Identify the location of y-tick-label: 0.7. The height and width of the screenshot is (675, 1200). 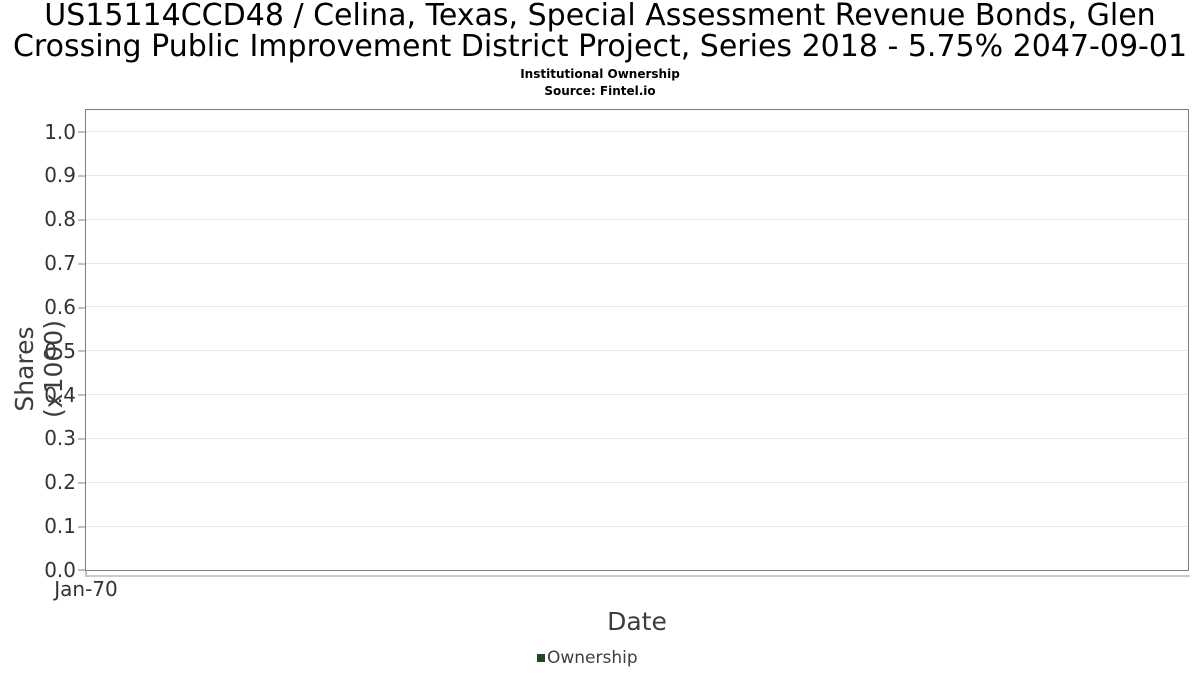
(60, 263).